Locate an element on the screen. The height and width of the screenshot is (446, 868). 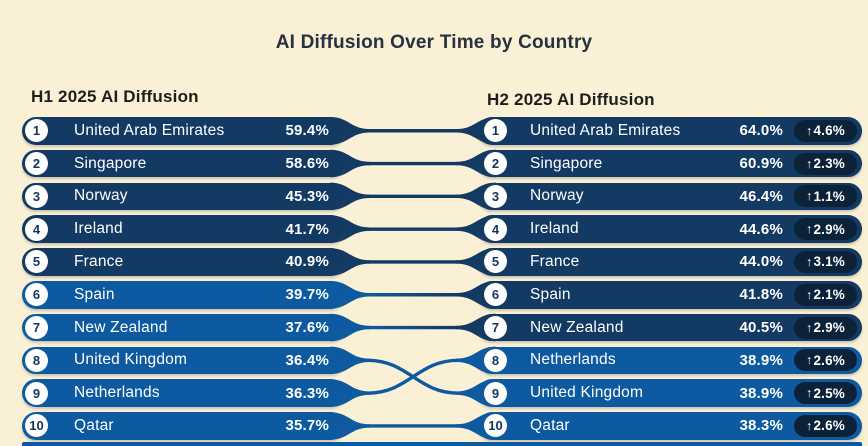
right-ranking-row: 1 United Arab Emirates 64.0% ↑ 4.6% is located at coordinates (670, 131).